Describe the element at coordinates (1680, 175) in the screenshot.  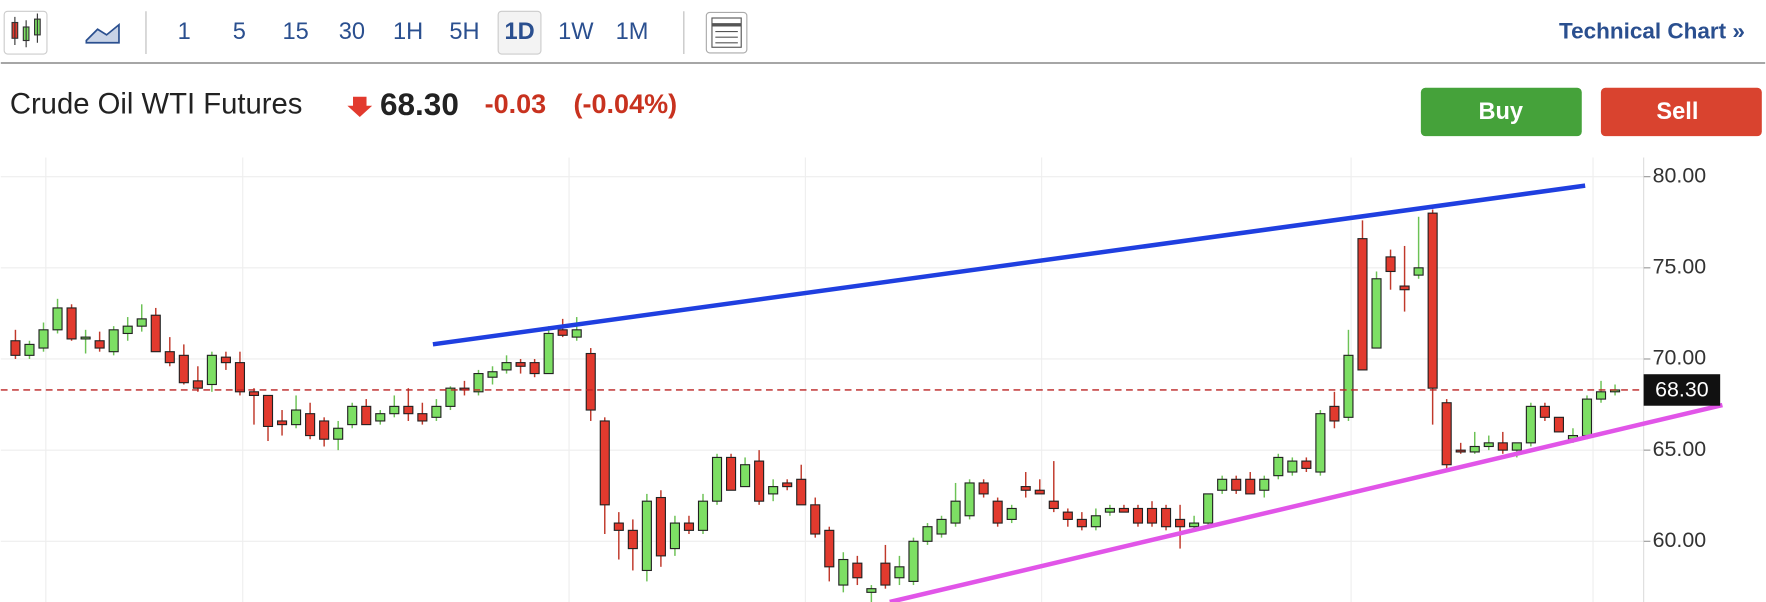
I see `y-tick-label: 80.00` at that location.